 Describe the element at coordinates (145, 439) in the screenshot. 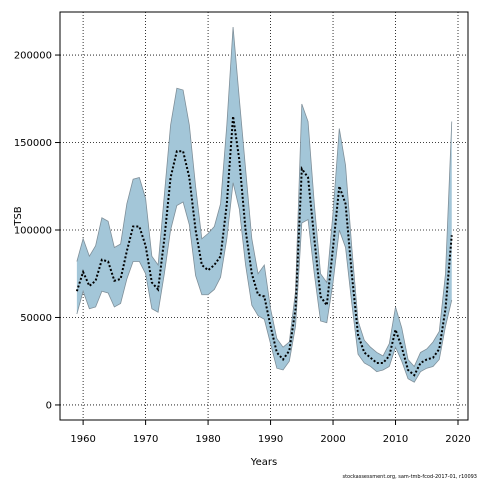

I see `x-tick-label: 1970` at that location.